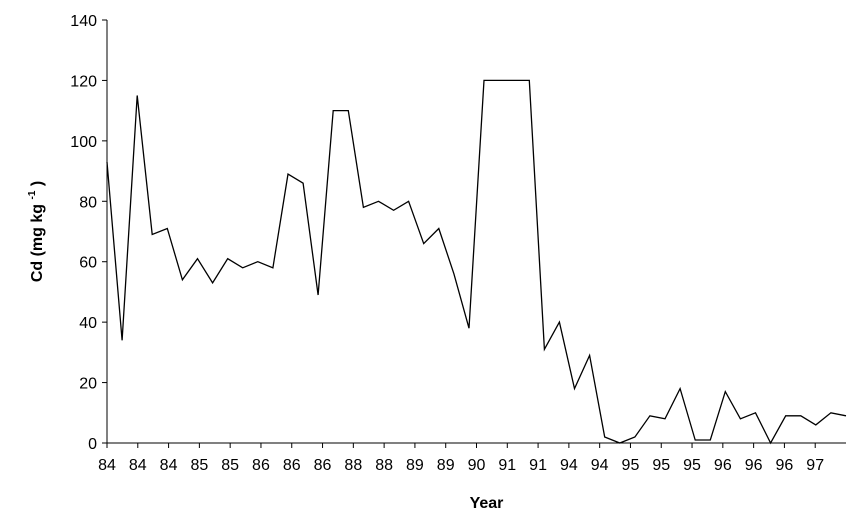 The width and height of the screenshot is (850, 517). What do you see at coordinates (83, 21) in the screenshot?
I see `y-tick-label: 140` at bounding box center [83, 21].